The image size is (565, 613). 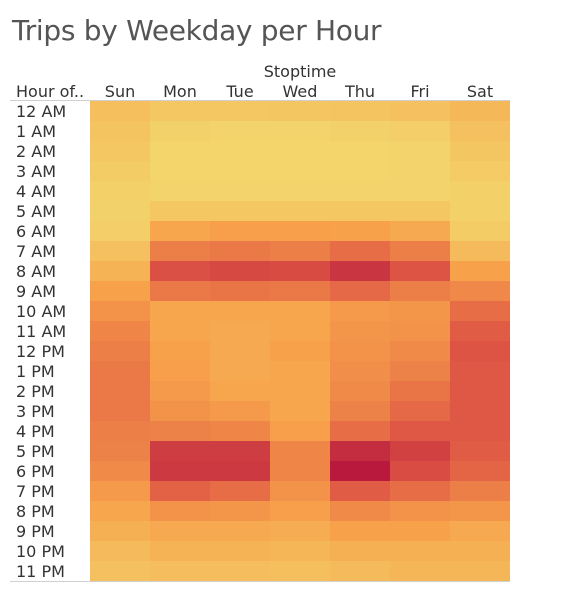 I want to click on row-label: 8 PM, so click(x=35, y=511).